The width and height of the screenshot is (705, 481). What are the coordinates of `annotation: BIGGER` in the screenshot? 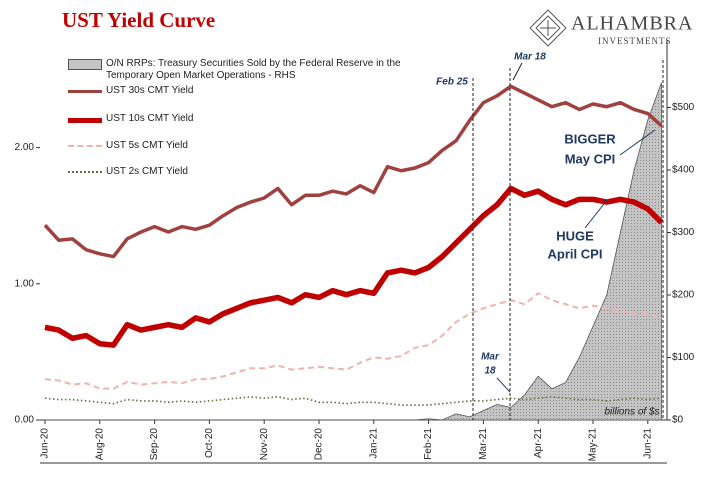 It's located at (590, 138).